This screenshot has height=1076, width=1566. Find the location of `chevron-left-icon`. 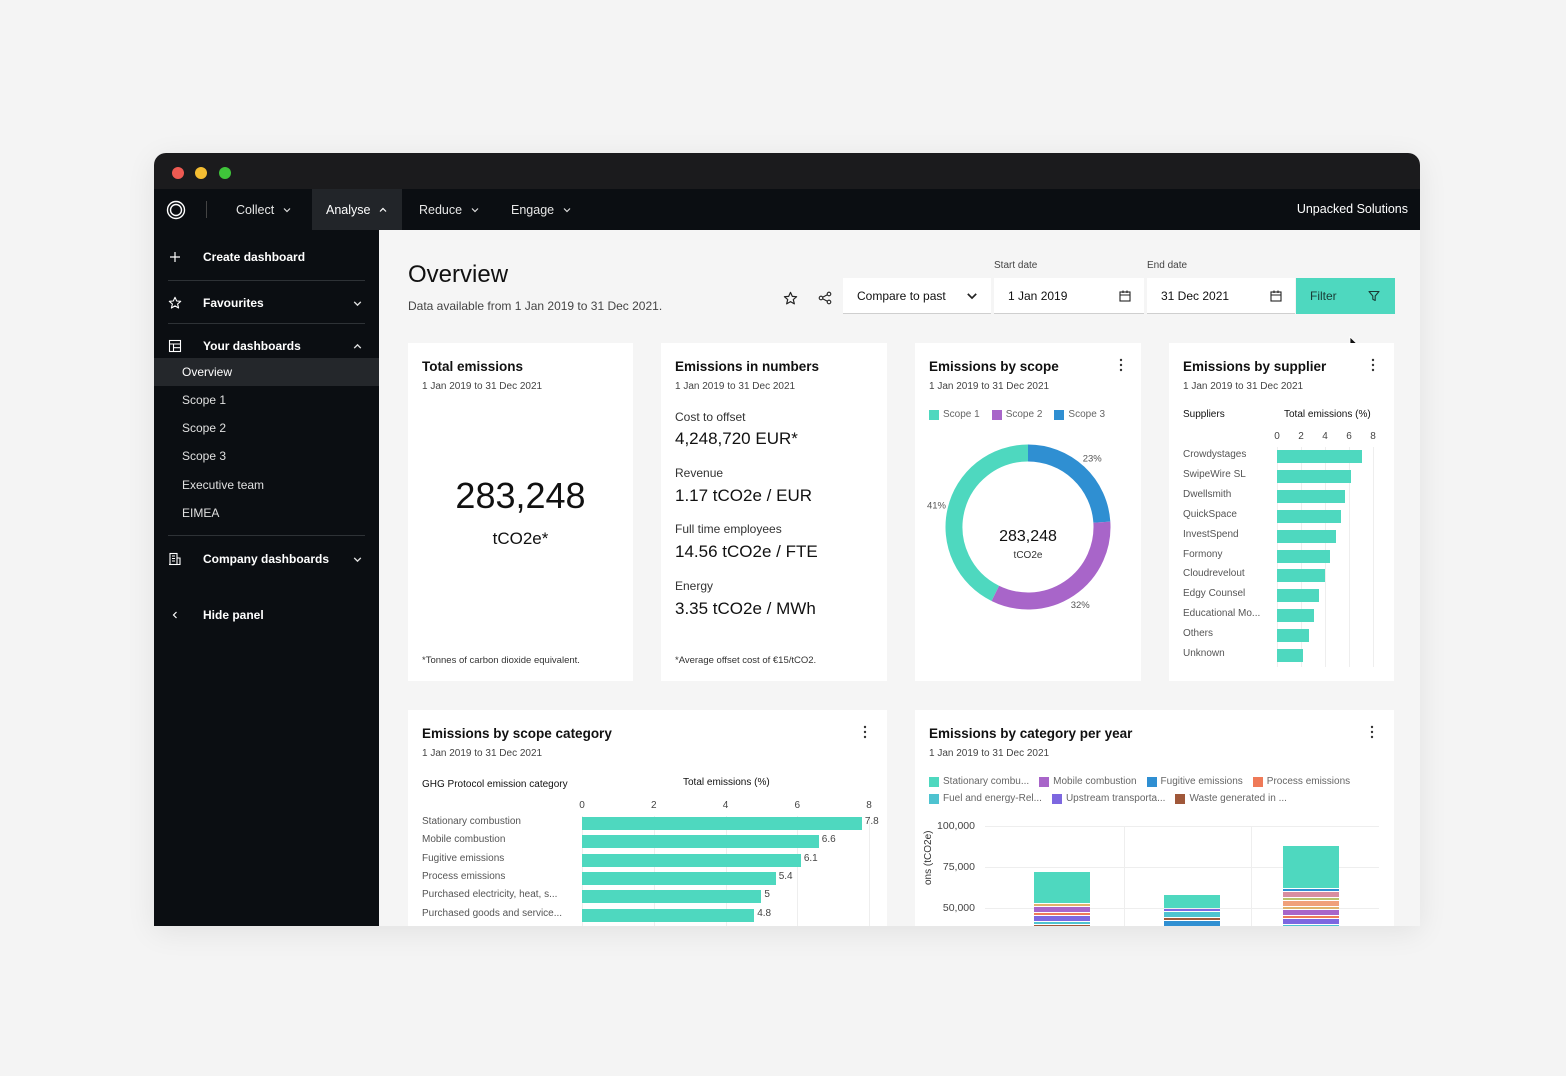

chevron-left-icon is located at coordinates (175, 615).